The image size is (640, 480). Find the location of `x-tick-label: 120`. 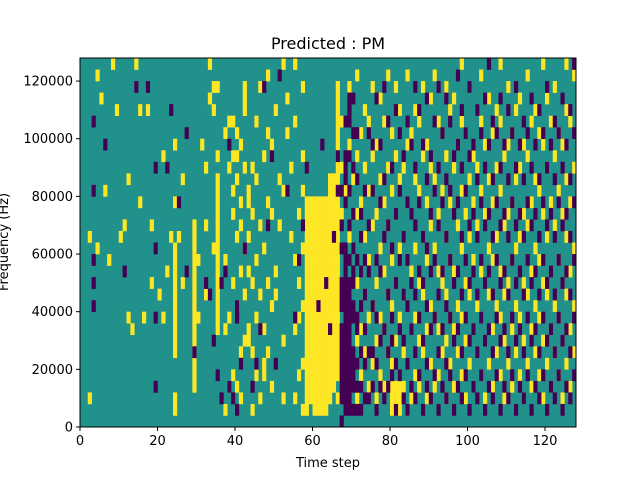

x-tick-label: 120 is located at coordinates (545, 441).